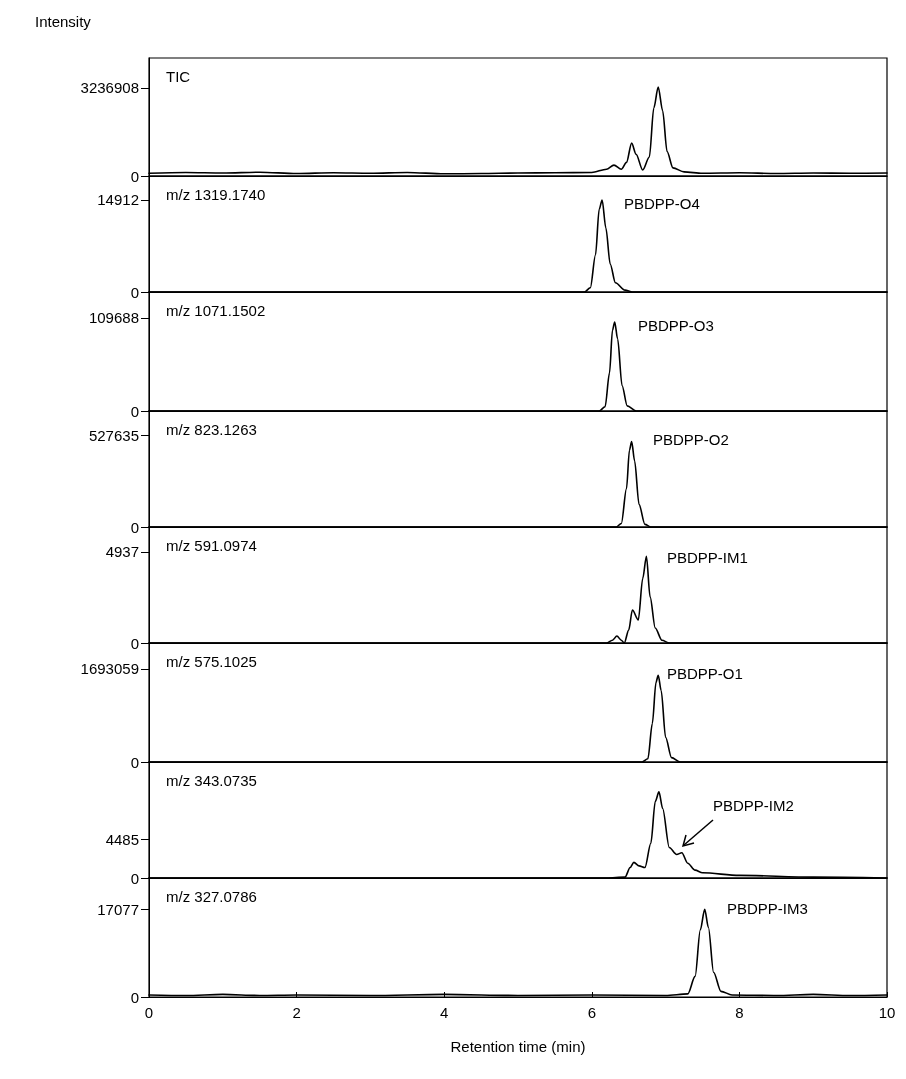 This screenshot has height=1079, width=906. What do you see at coordinates (211, 661) in the screenshot?
I see `text: m/z 575.1025` at bounding box center [211, 661].